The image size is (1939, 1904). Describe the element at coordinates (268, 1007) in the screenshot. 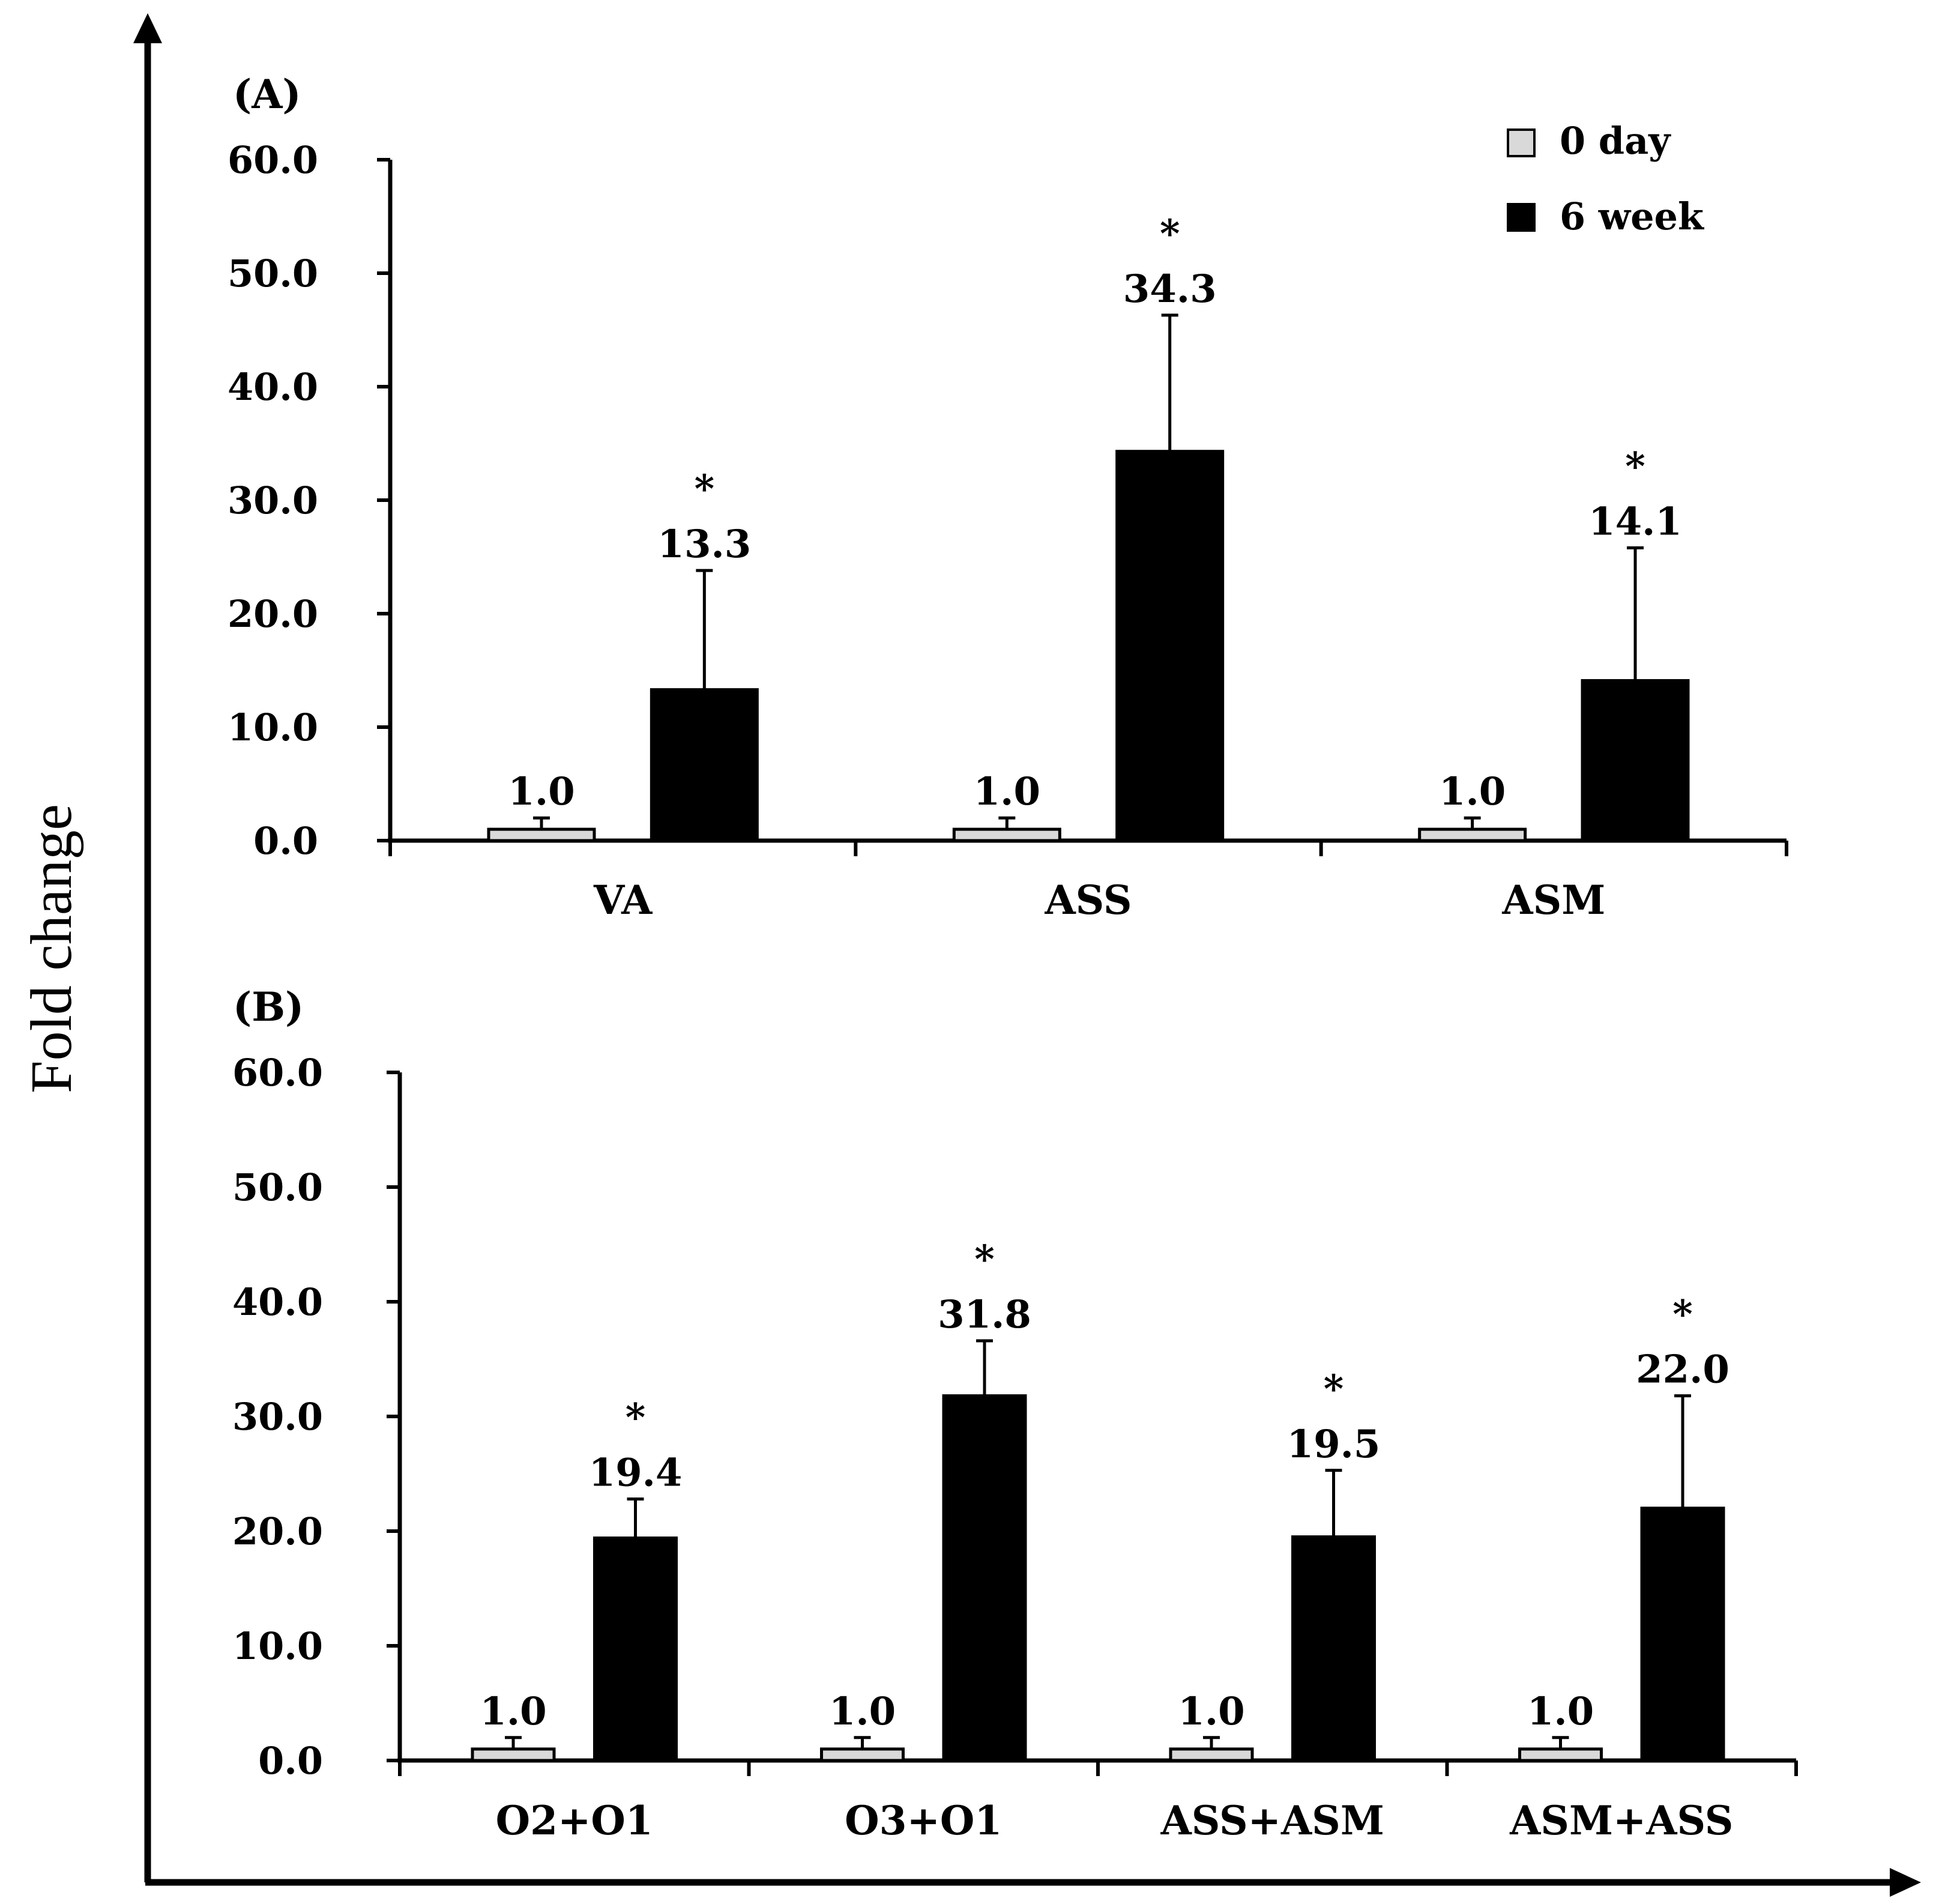

I see `panel-b-title: (B)` at that location.